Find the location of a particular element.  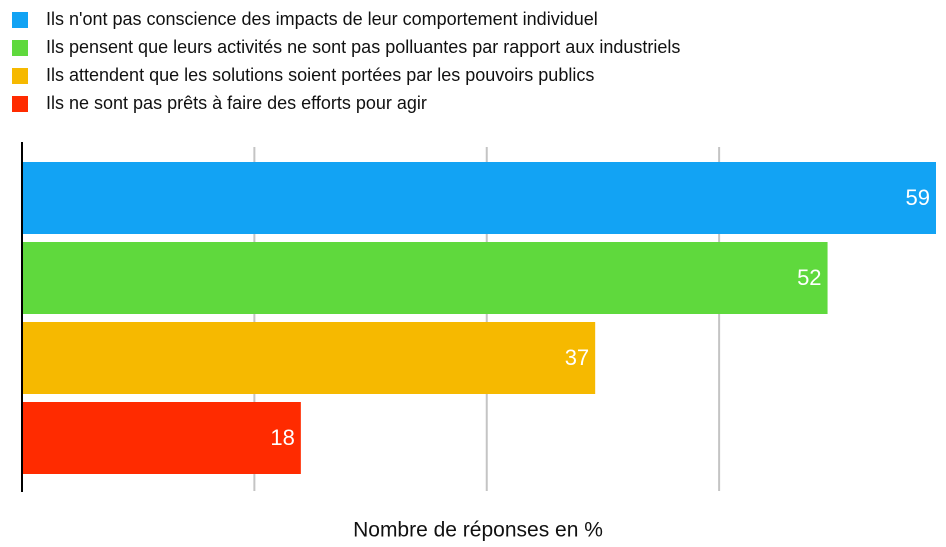

data-label: 18 is located at coordinates (282, 437).